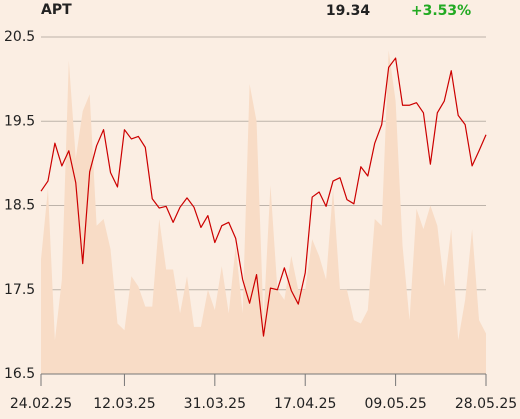 Image resolution: width=520 pixels, height=419 pixels. Describe the element at coordinates (56, 10) in the screenshot. I see `chart-title: APT` at that location.